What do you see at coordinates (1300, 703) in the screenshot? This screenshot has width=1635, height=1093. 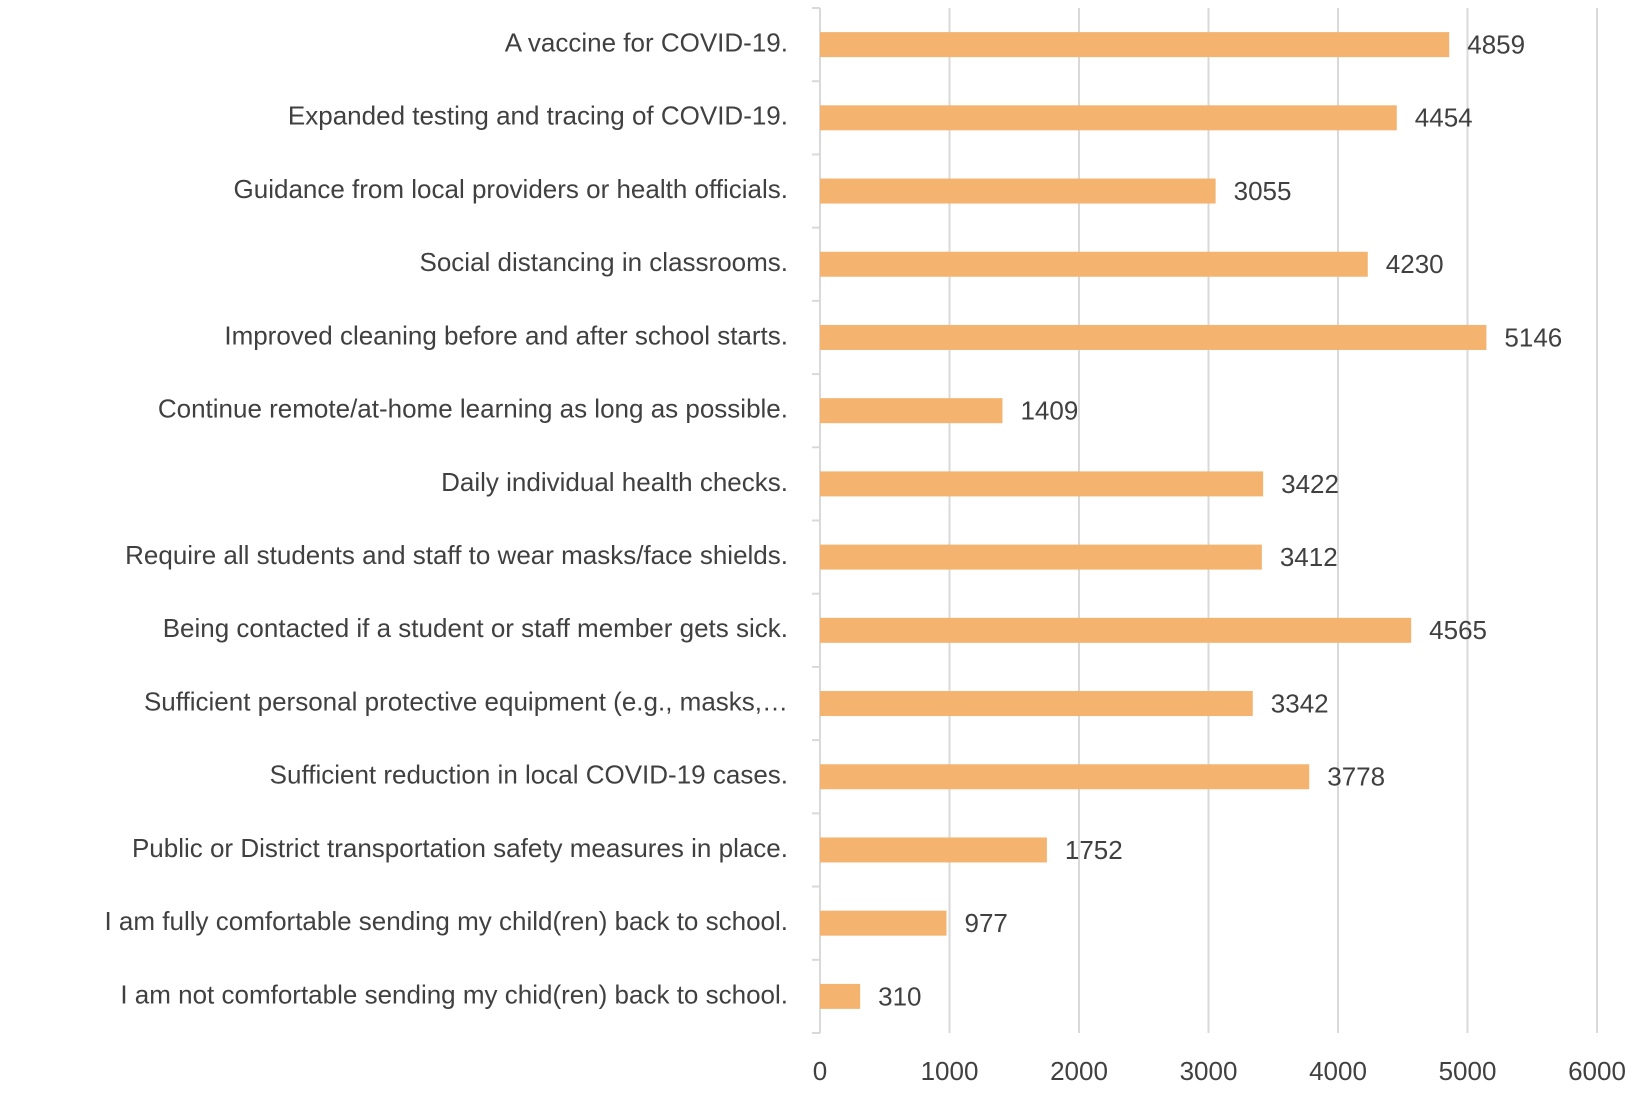 I see `data-label: 3342` at bounding box center [1300, 703].